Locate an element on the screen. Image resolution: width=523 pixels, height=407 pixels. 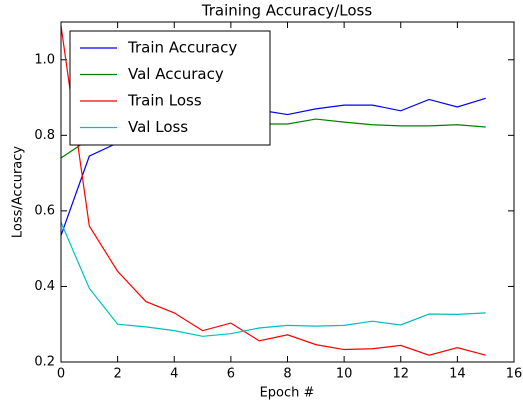
legend-label: Train Accuracy is located at coordinates (182, 48).